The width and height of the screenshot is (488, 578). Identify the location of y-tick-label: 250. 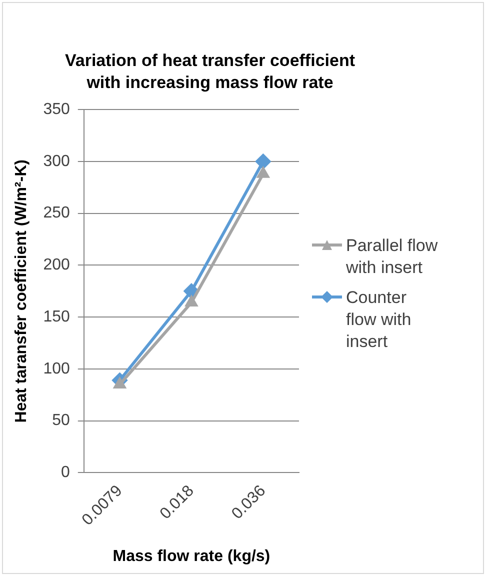
(56, 213).